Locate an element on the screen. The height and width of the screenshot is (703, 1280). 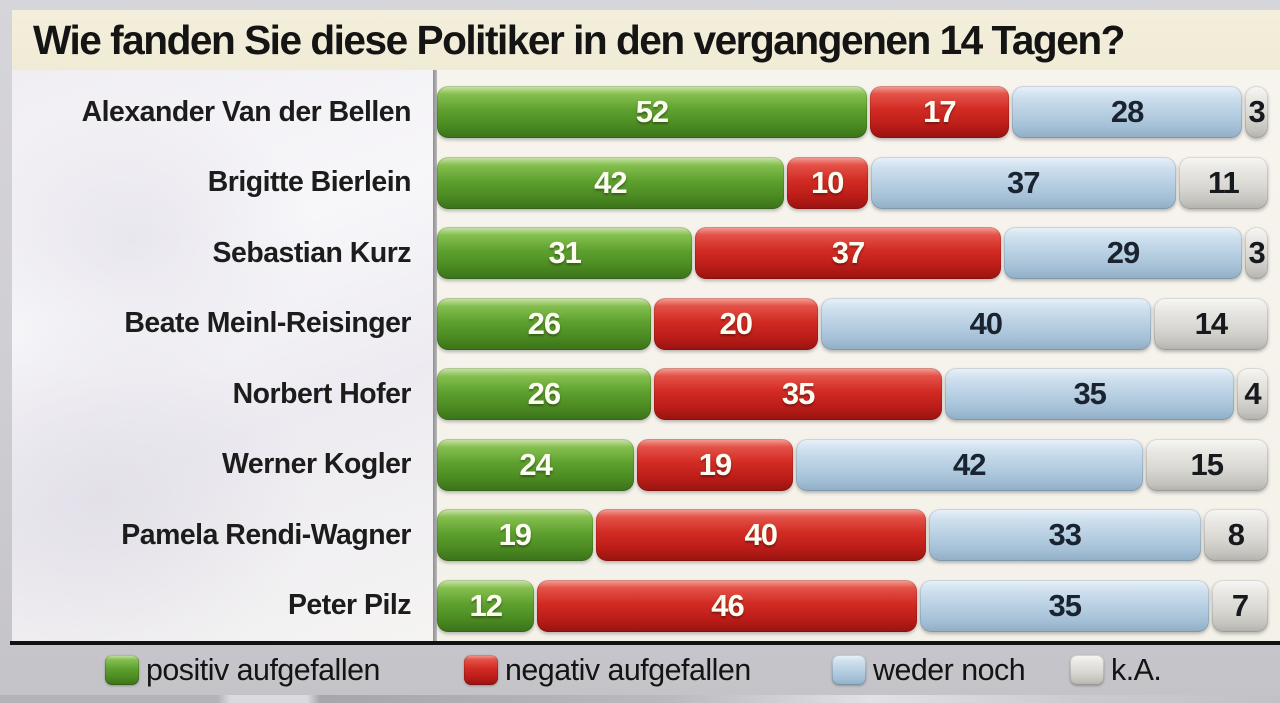
bar-segment-positive: 19 is located at coordinates (515, 535).